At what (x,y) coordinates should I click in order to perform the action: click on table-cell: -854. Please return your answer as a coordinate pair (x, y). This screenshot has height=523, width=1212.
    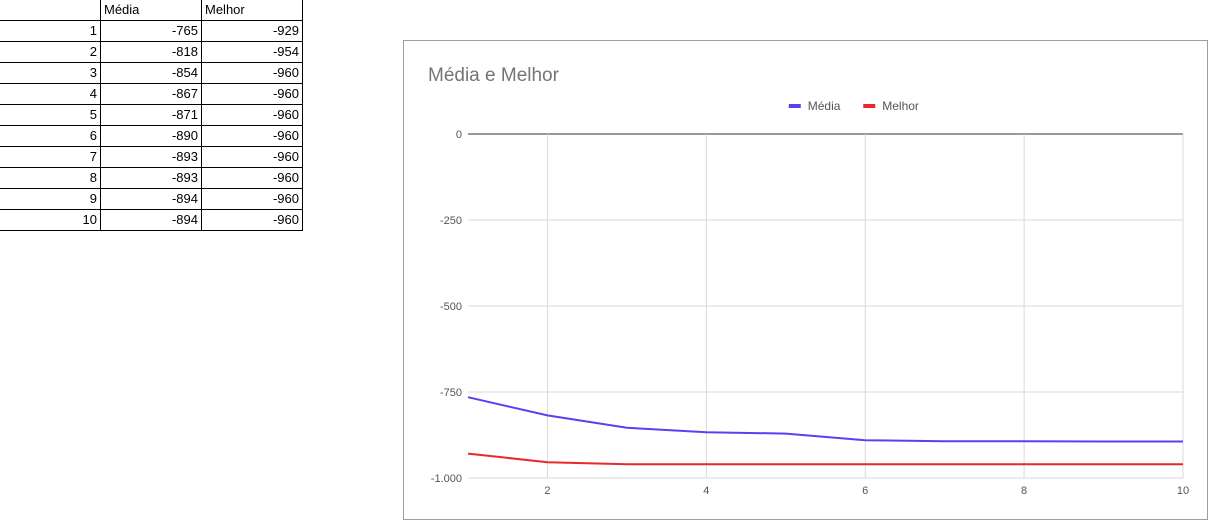
    Looking at the image, I should click on (151, 73).